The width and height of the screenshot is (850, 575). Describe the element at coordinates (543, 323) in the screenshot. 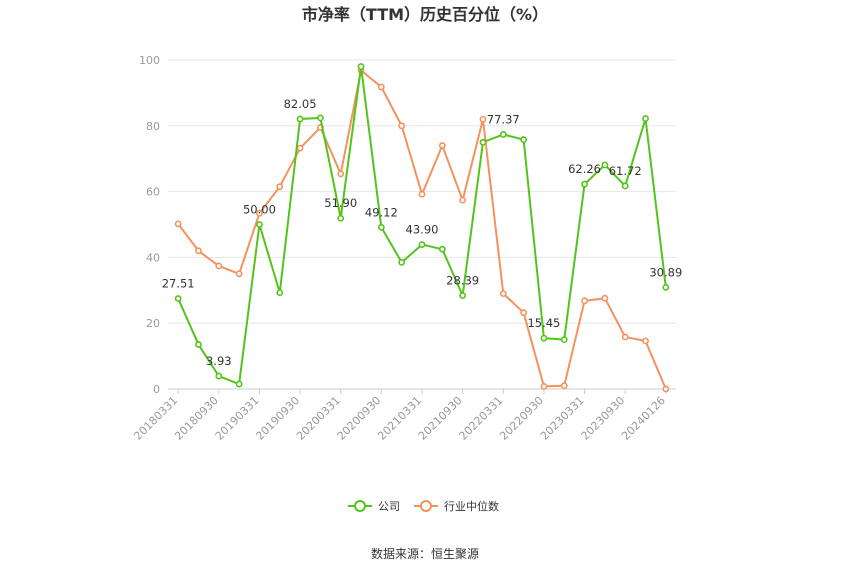

I see `data-label: 15.45` at that location.